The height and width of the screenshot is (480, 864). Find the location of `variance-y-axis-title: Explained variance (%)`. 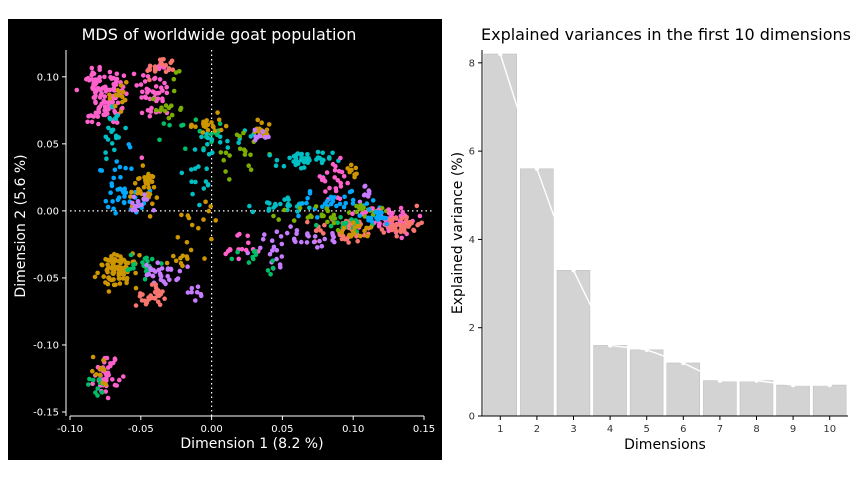

variance-y-axis-title: Explained variance (%) is located at coordinates (458, 233).